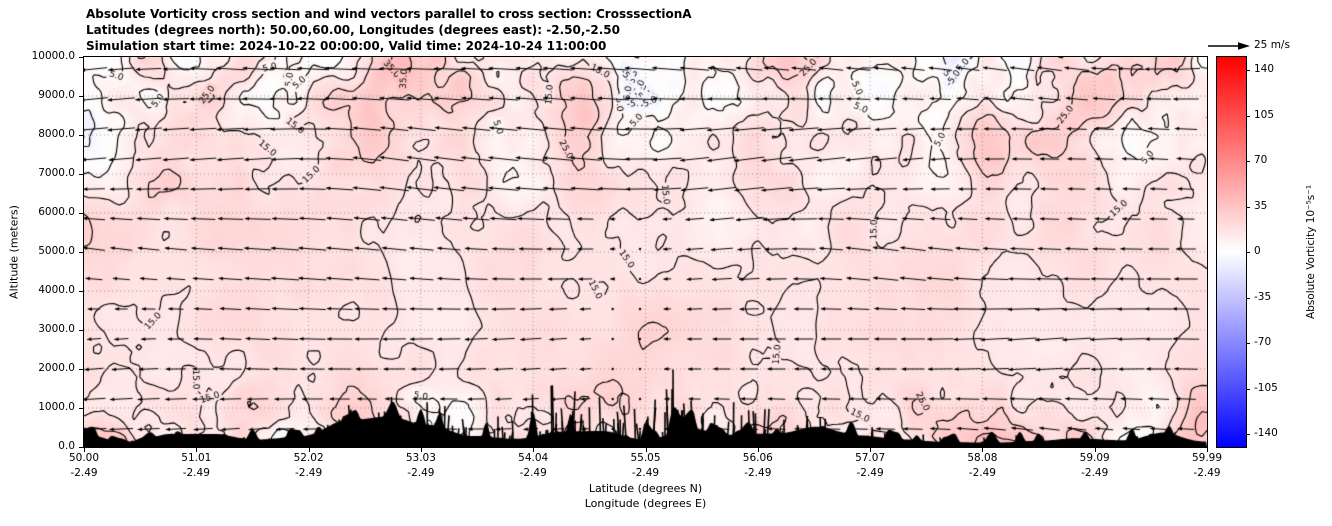  Describe the element at coordinates (56, 95) in the screenshot. I see `y-tick-label: 9000.0` at that location.